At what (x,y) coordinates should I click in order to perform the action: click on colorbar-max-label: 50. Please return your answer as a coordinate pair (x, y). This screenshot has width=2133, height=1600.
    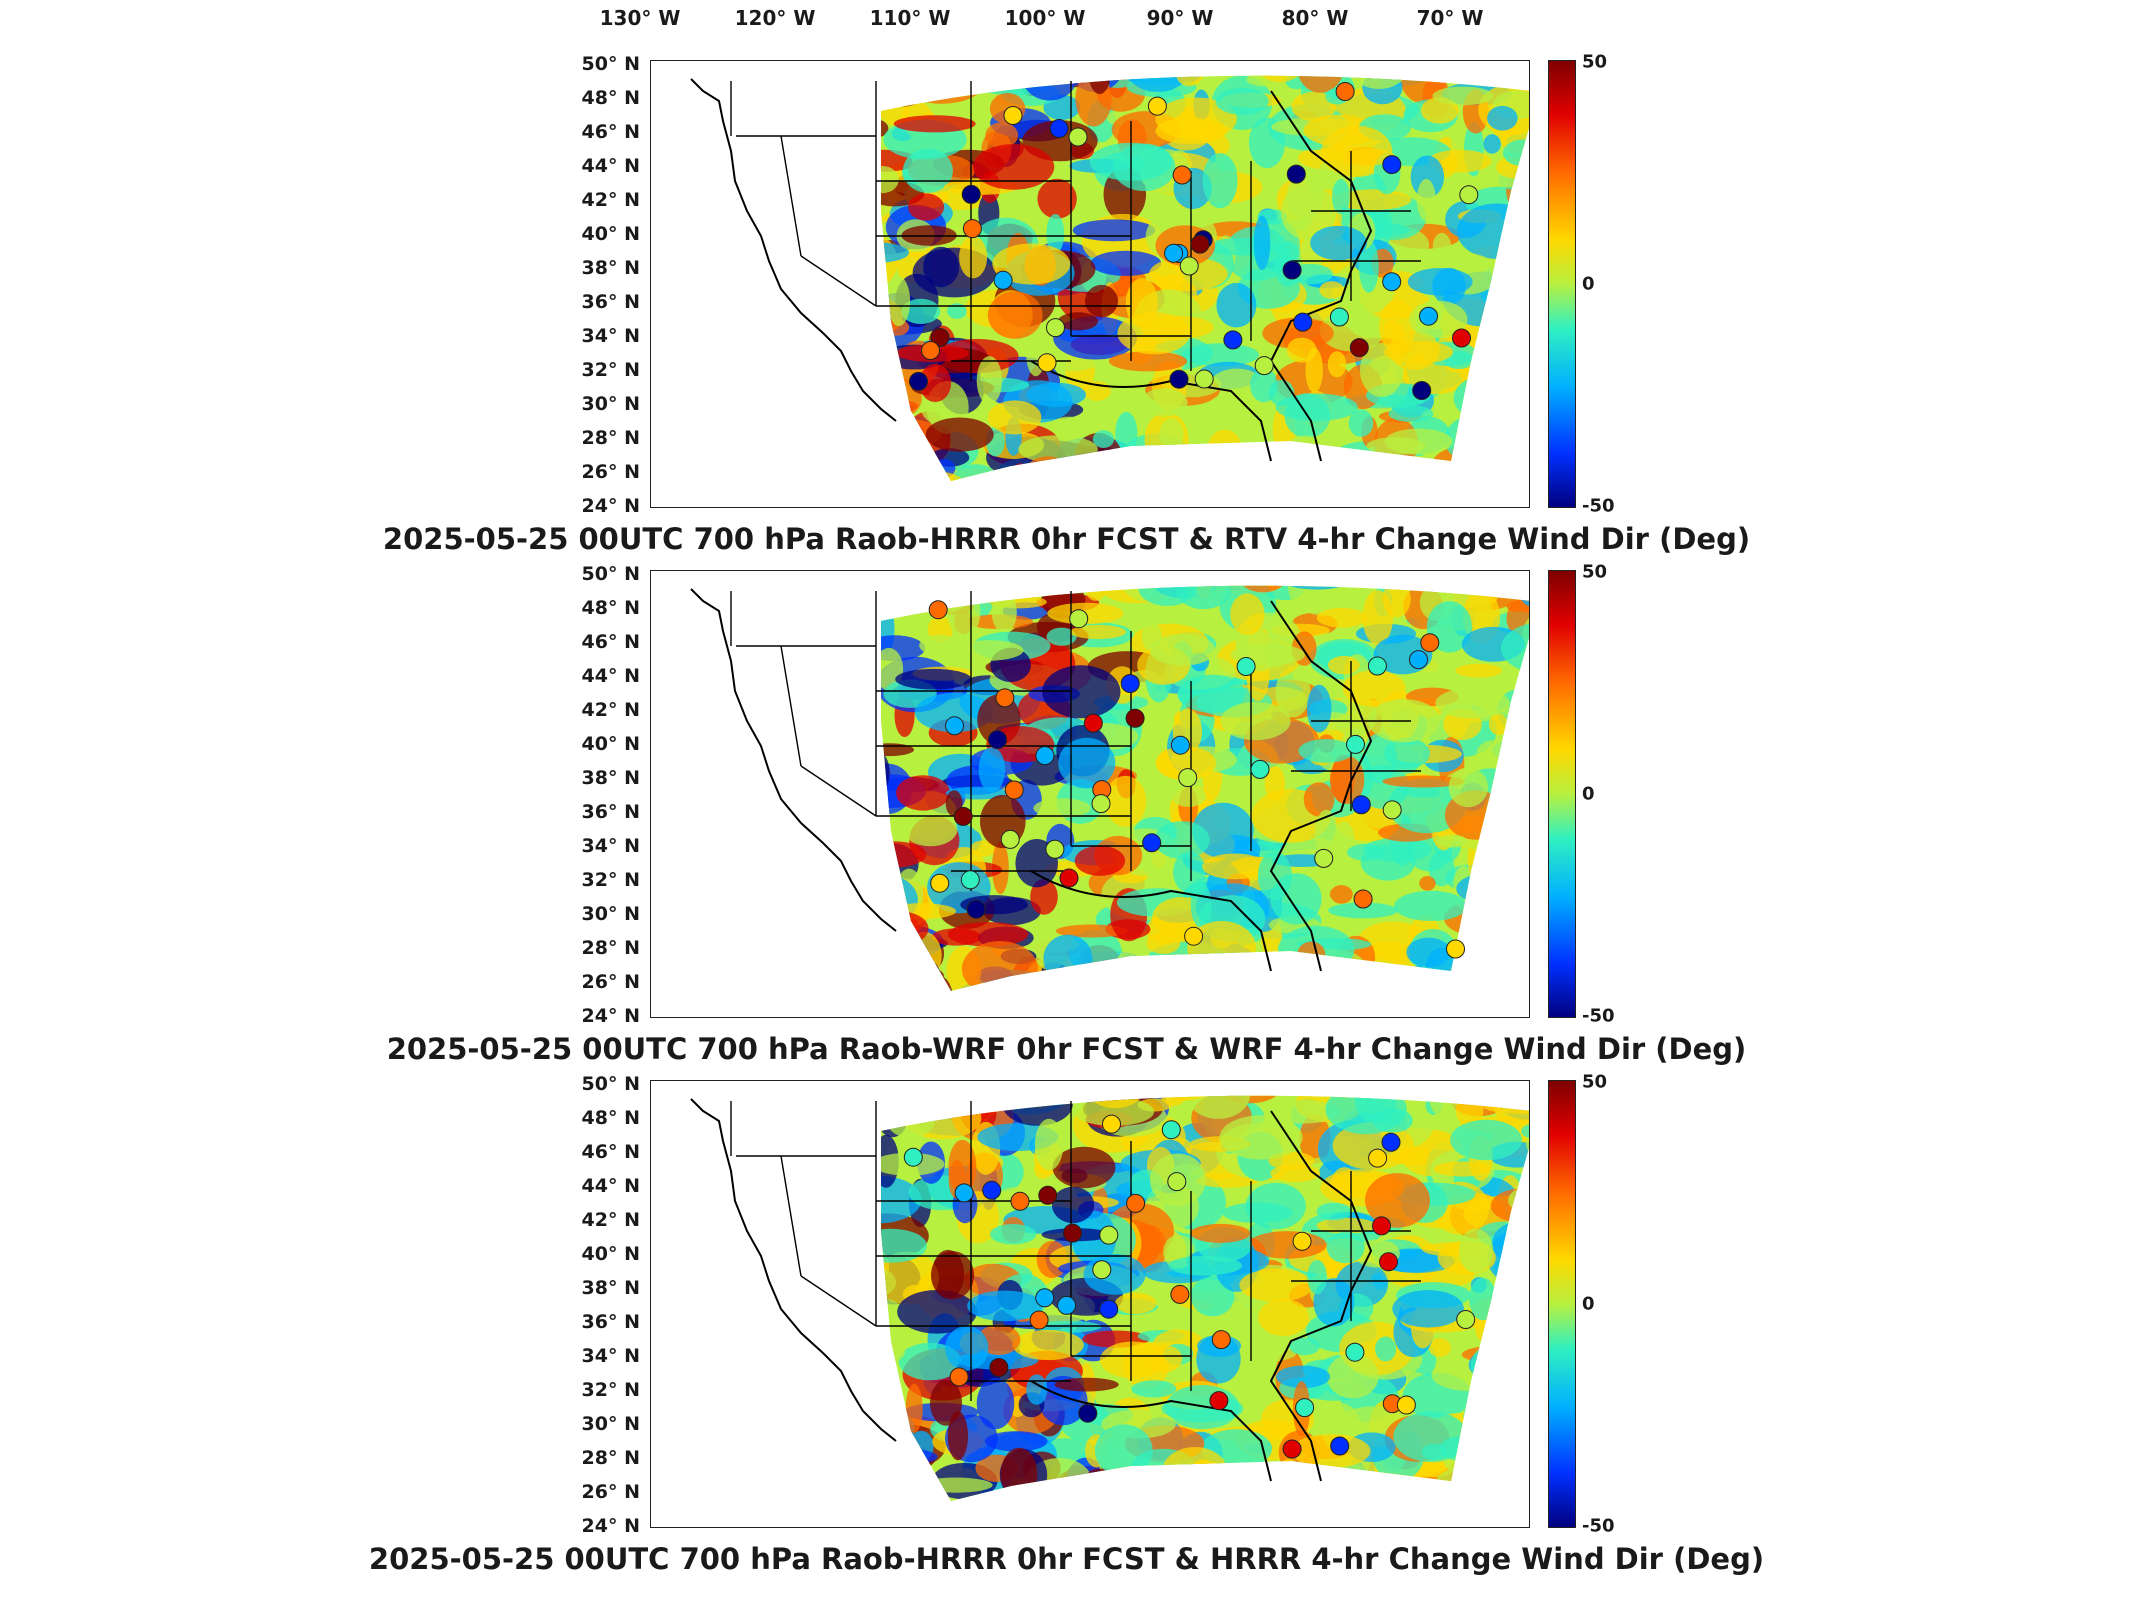
    Looking at the image, I should click on (1595, 62).